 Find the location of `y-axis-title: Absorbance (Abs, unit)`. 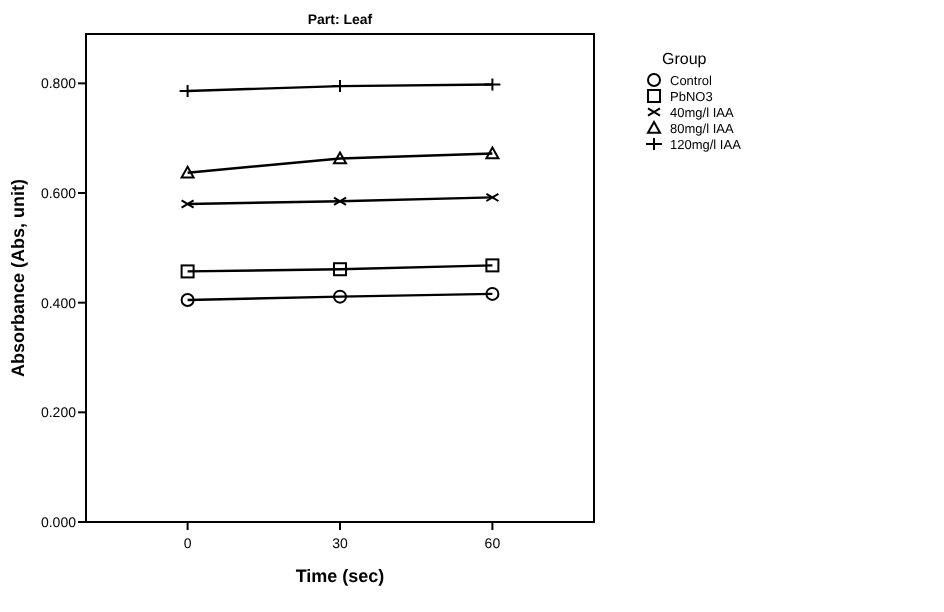

y-axis-title: Absorbance (Abs, unit) is located at coordinates (18, 278).